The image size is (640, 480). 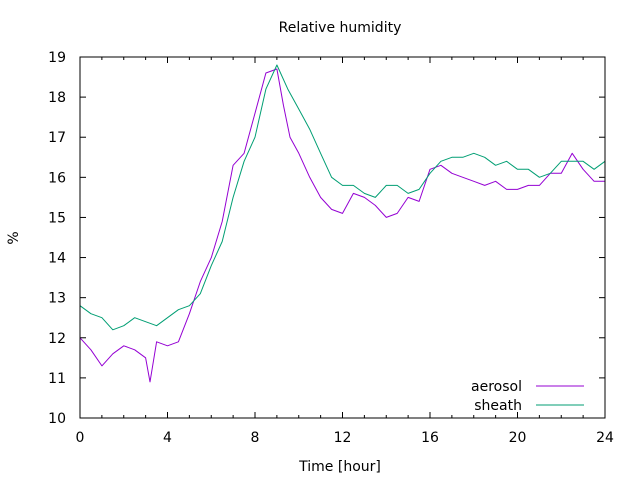 What do you see at coordinates (167, 438) in the screenshot?
I see `x-tick-label: 4` at bounding box center [167, 438].